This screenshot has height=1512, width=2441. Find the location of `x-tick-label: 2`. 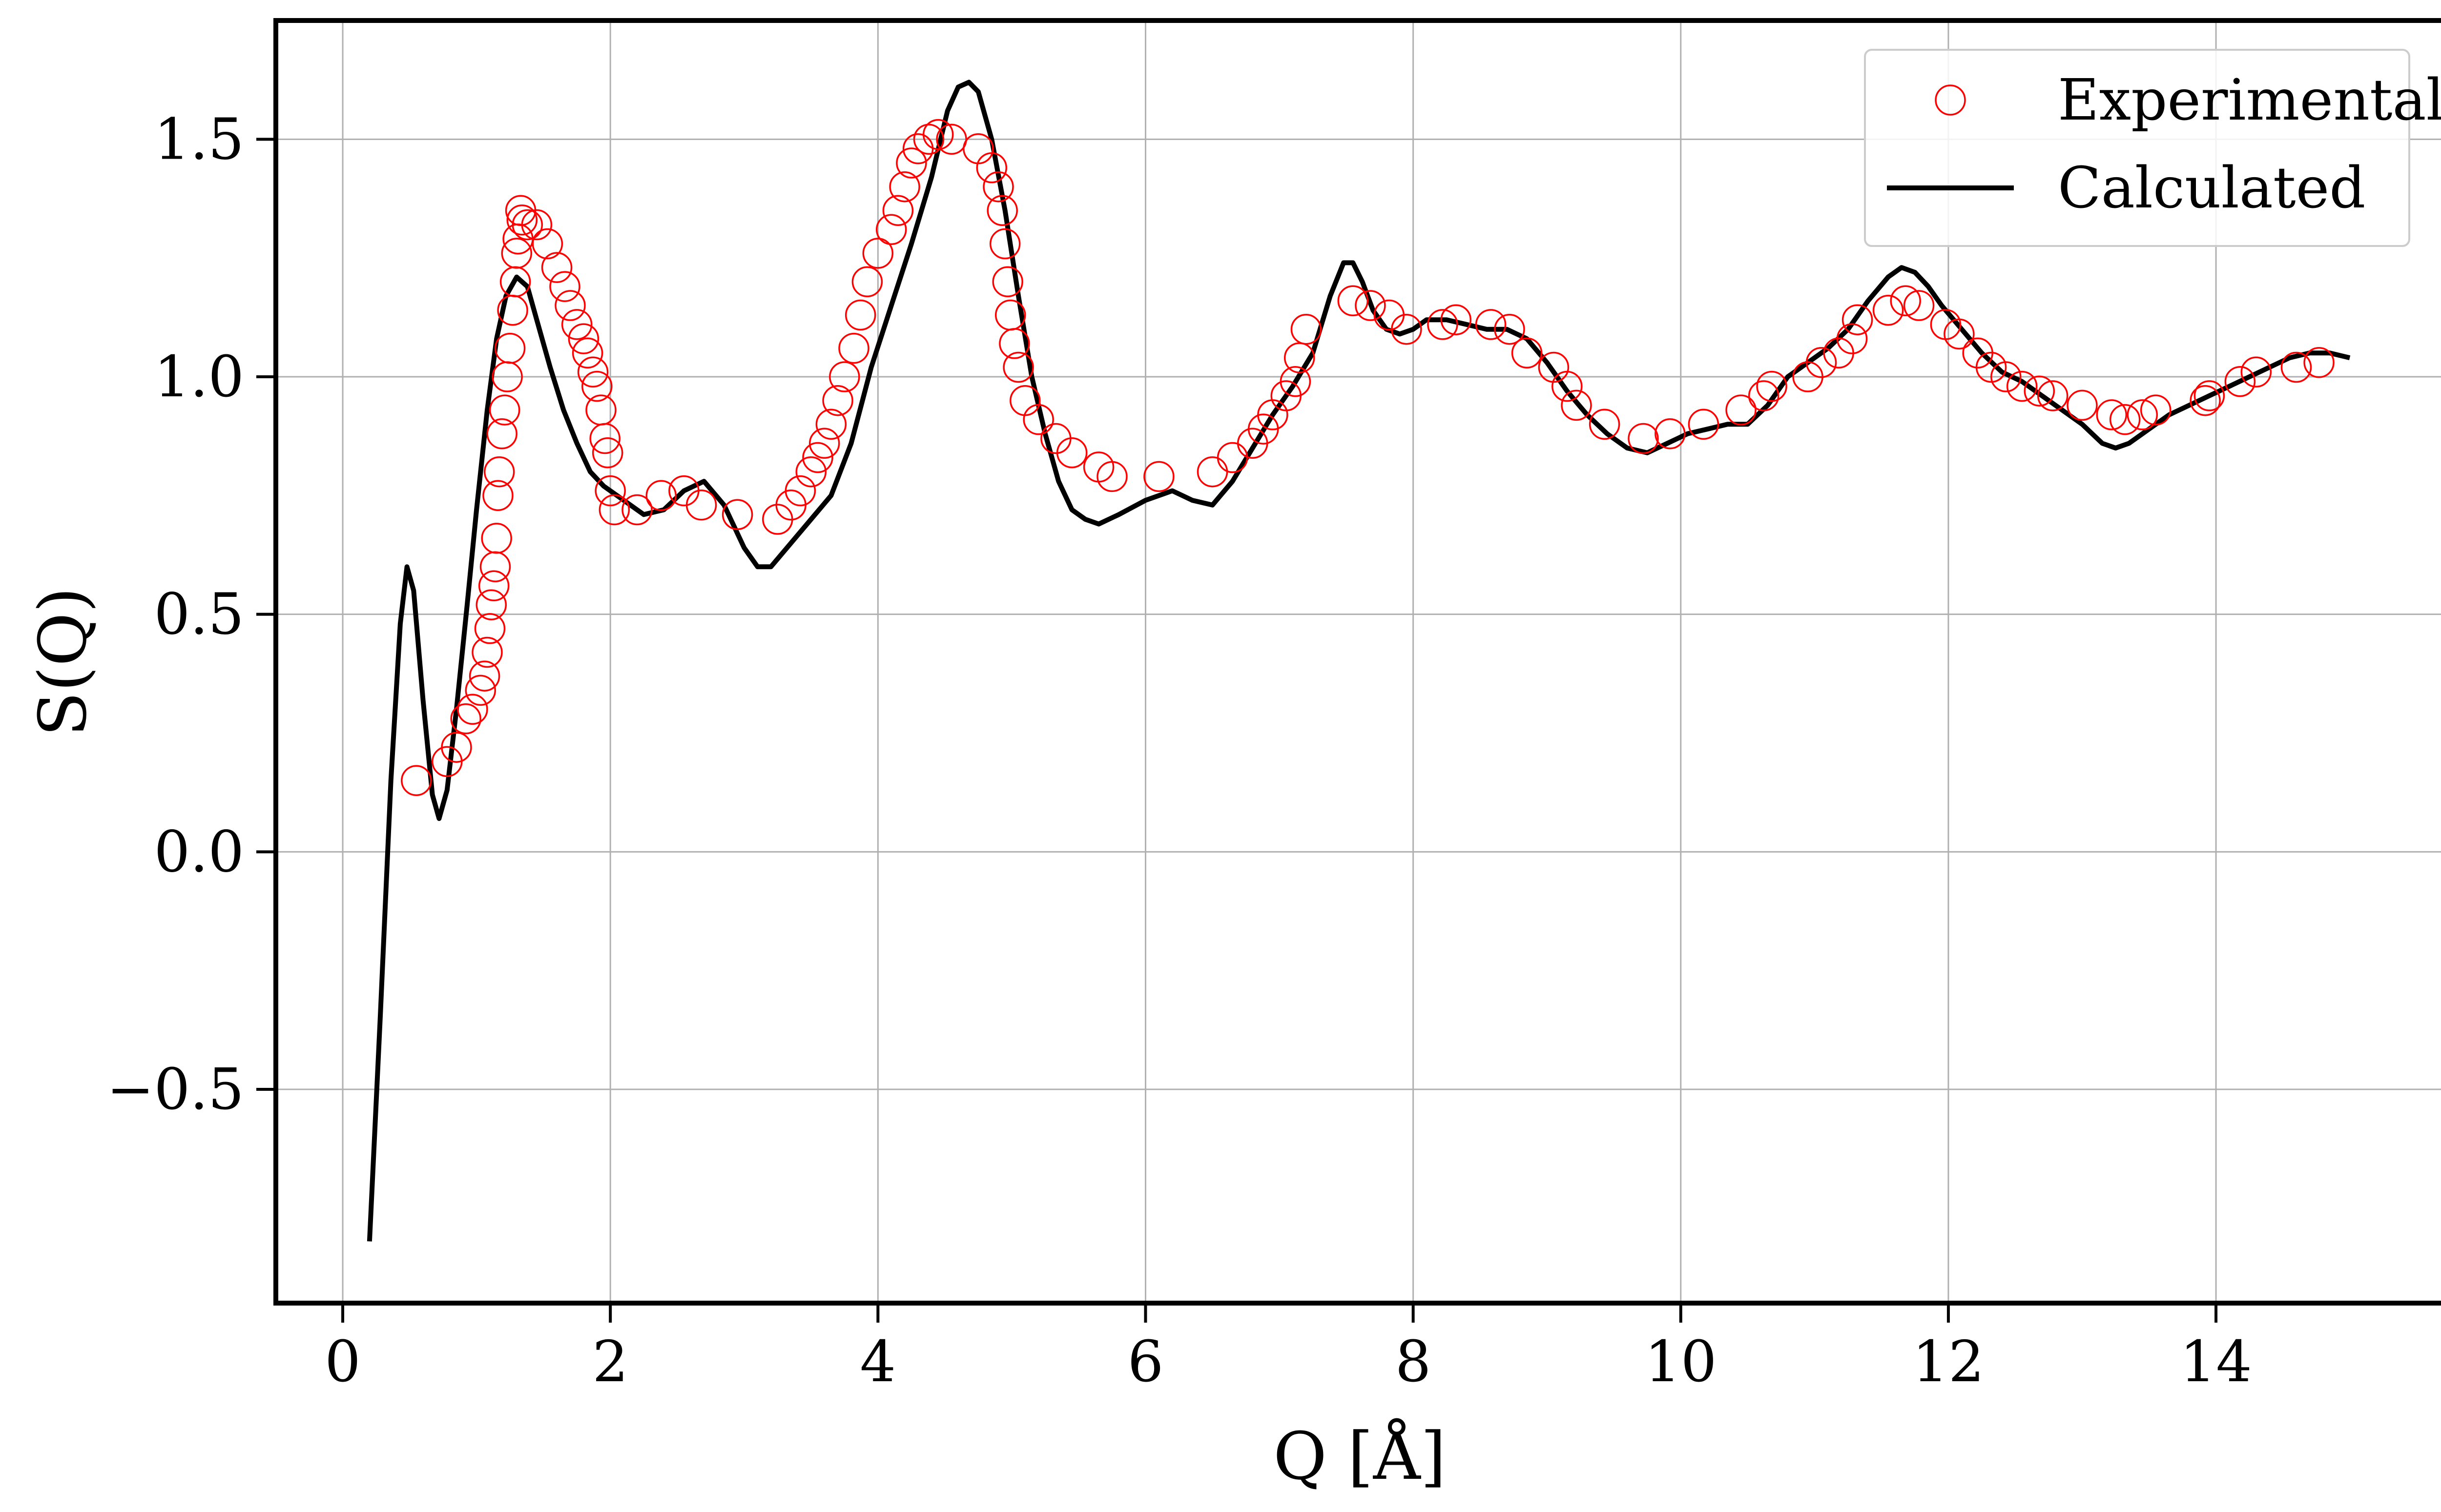

x-tick-label: 2 is located at coordinates (610, 1362).